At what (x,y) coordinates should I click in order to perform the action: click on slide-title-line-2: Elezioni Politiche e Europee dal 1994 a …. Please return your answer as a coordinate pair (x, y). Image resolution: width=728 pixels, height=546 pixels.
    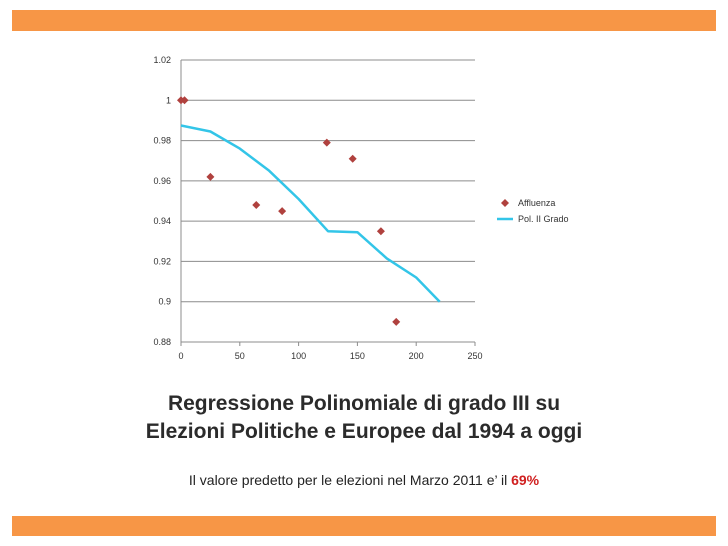
    Looking at the image, I should click on (364, 431).